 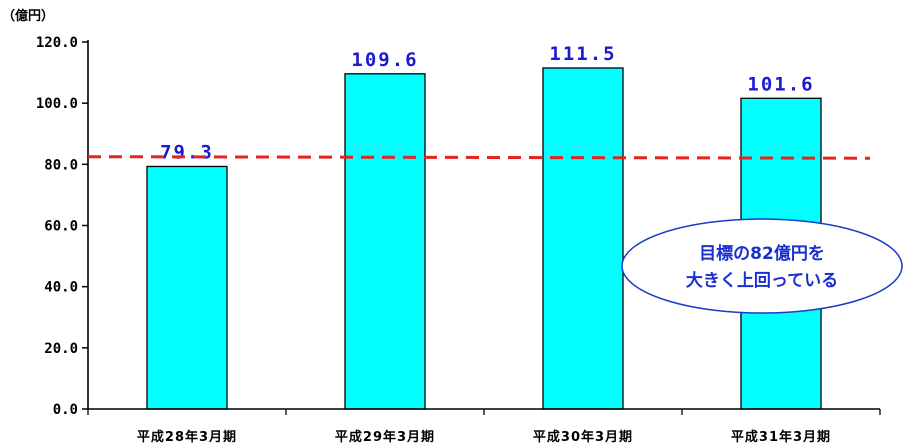 I want to click on callout-text-line: 大きく上回っている, so click(x=762, y=280).